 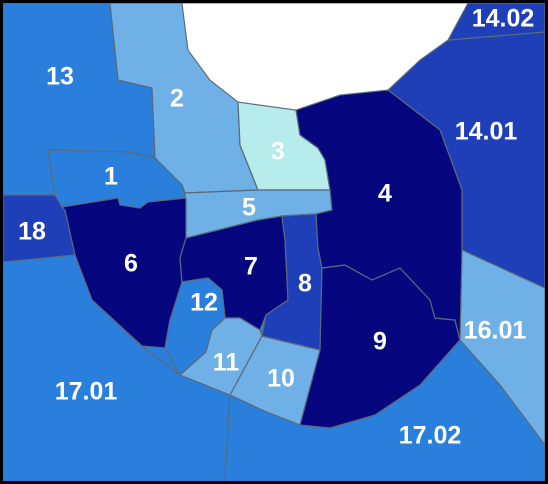 What do you see at coordinates (305, 284) in the screenshot?
I see `label-tract-8: 8` at bounding box center [305, 284].